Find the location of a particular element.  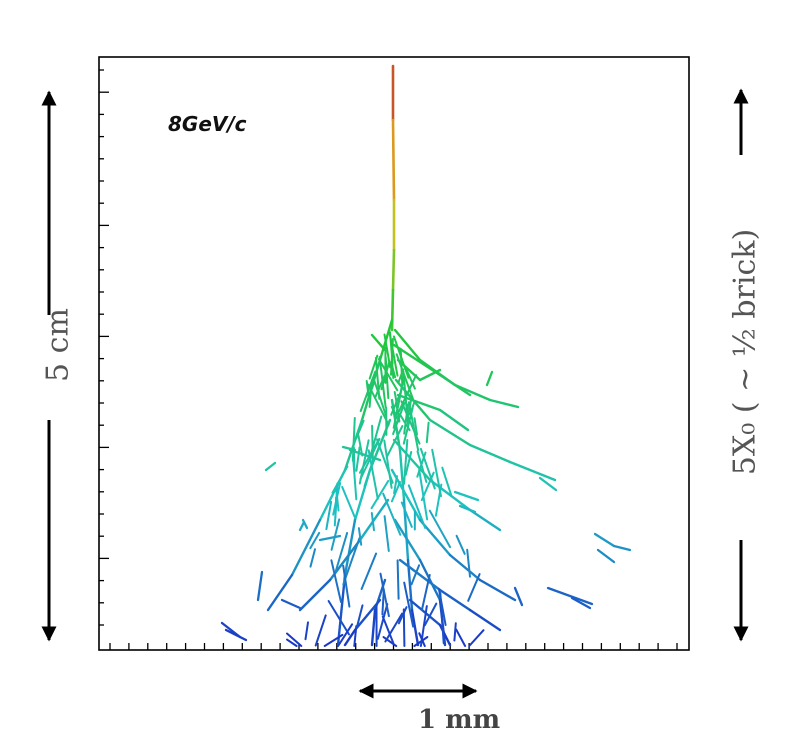

bottom-scale-label: 1 mm is located at coordinates (459, 720).